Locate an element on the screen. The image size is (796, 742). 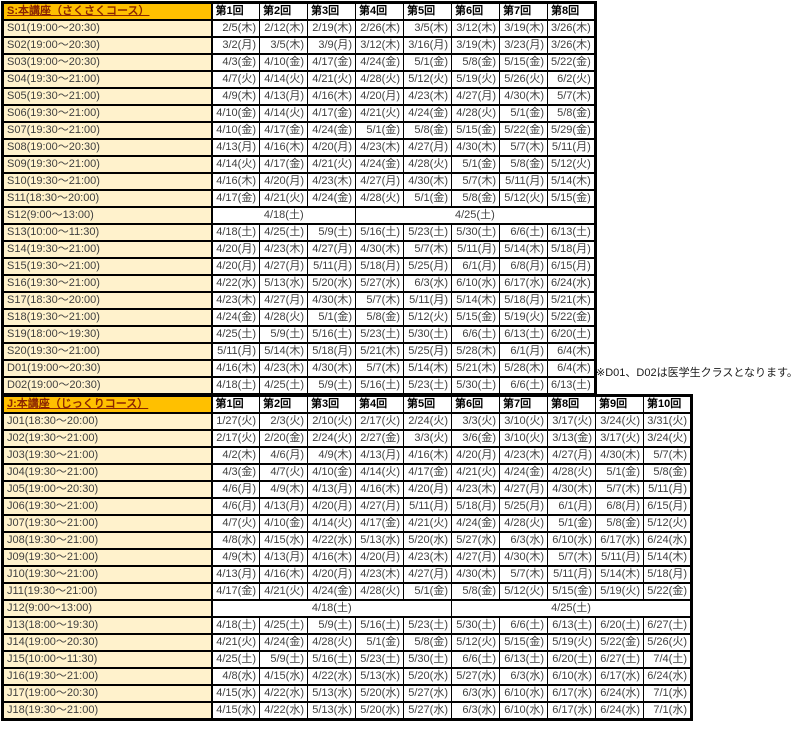
date-cell: 4/3(金) is located at coordinates (235, 472).